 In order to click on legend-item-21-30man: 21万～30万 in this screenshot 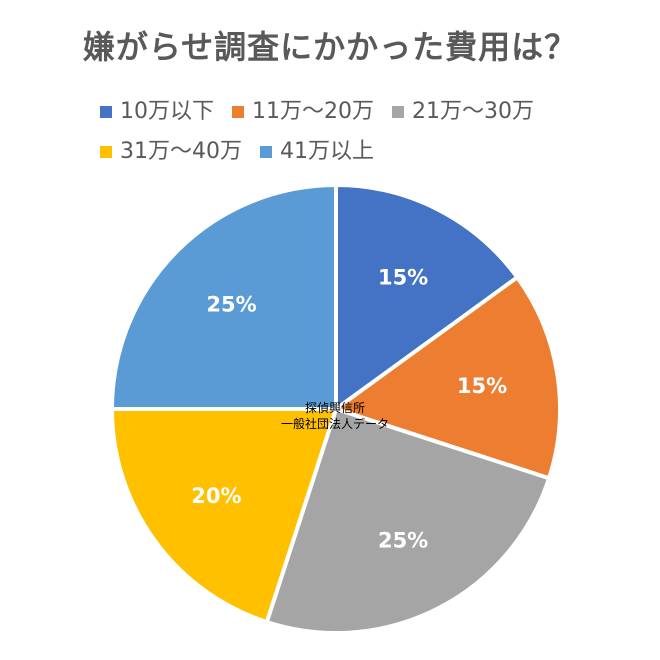, I will do `click(463, 112)`.